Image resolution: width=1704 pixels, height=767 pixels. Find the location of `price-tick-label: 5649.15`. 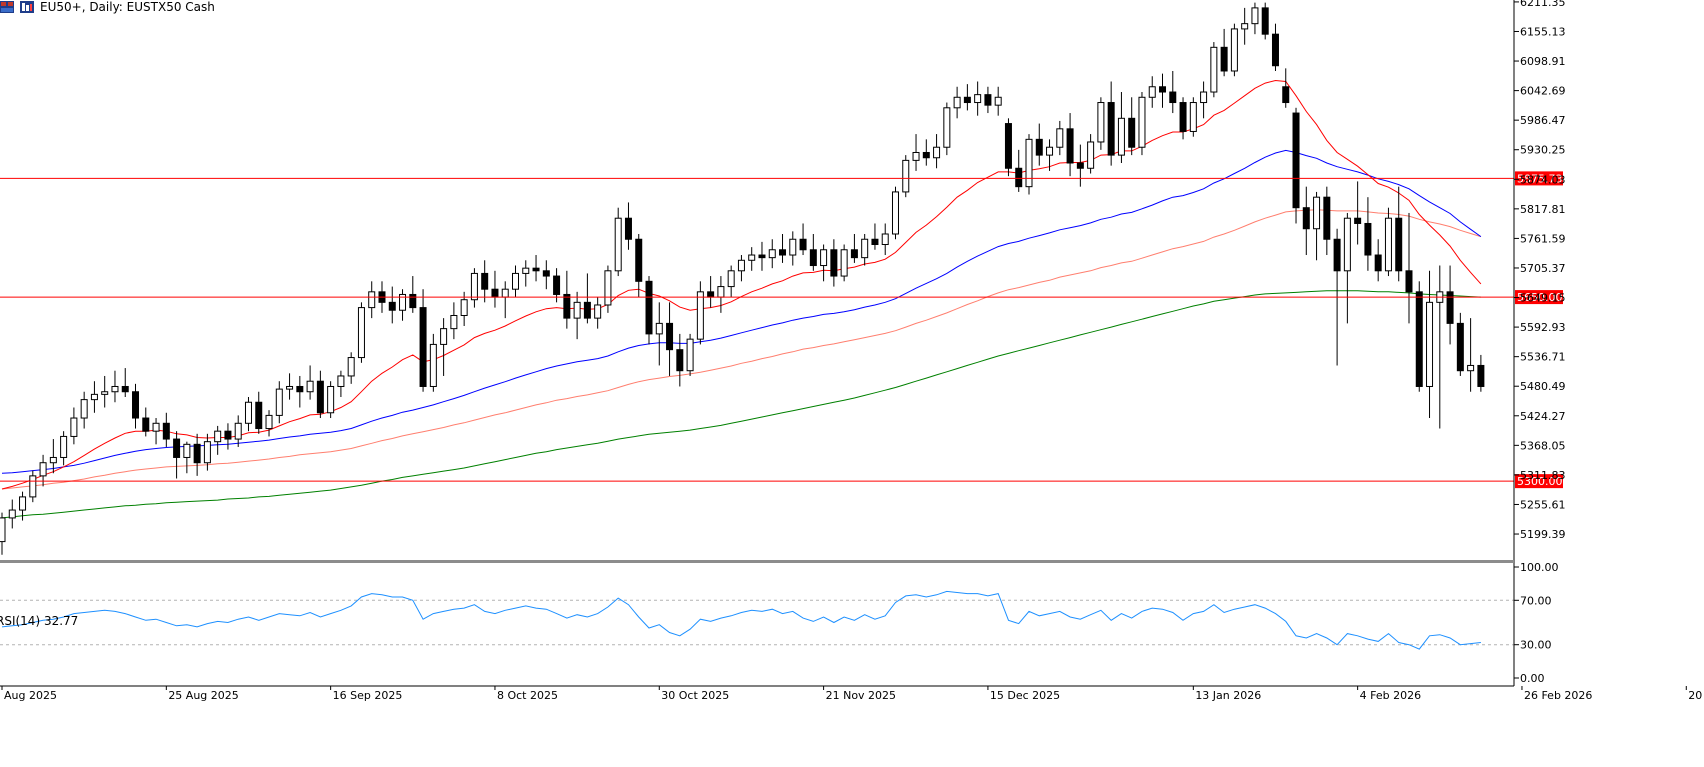

price-tick-label: 5649.15 is located at coordinates (1543, 298).